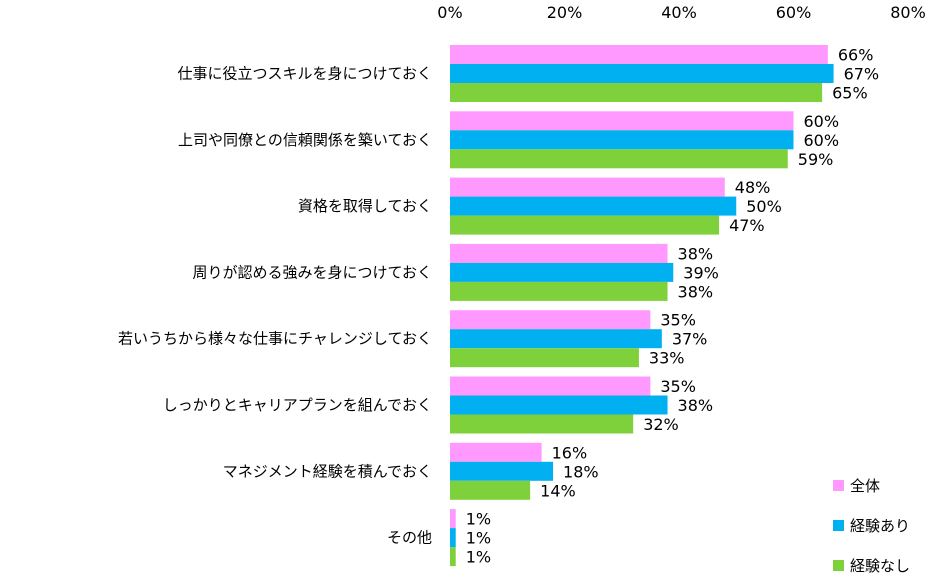 Image resolution: width=941 pixels, height=585 pixels. What do you see at coordinates (794, 12) in the screenshot?
I see `x-tick-label: 60%` at bounding box center [794, 12].